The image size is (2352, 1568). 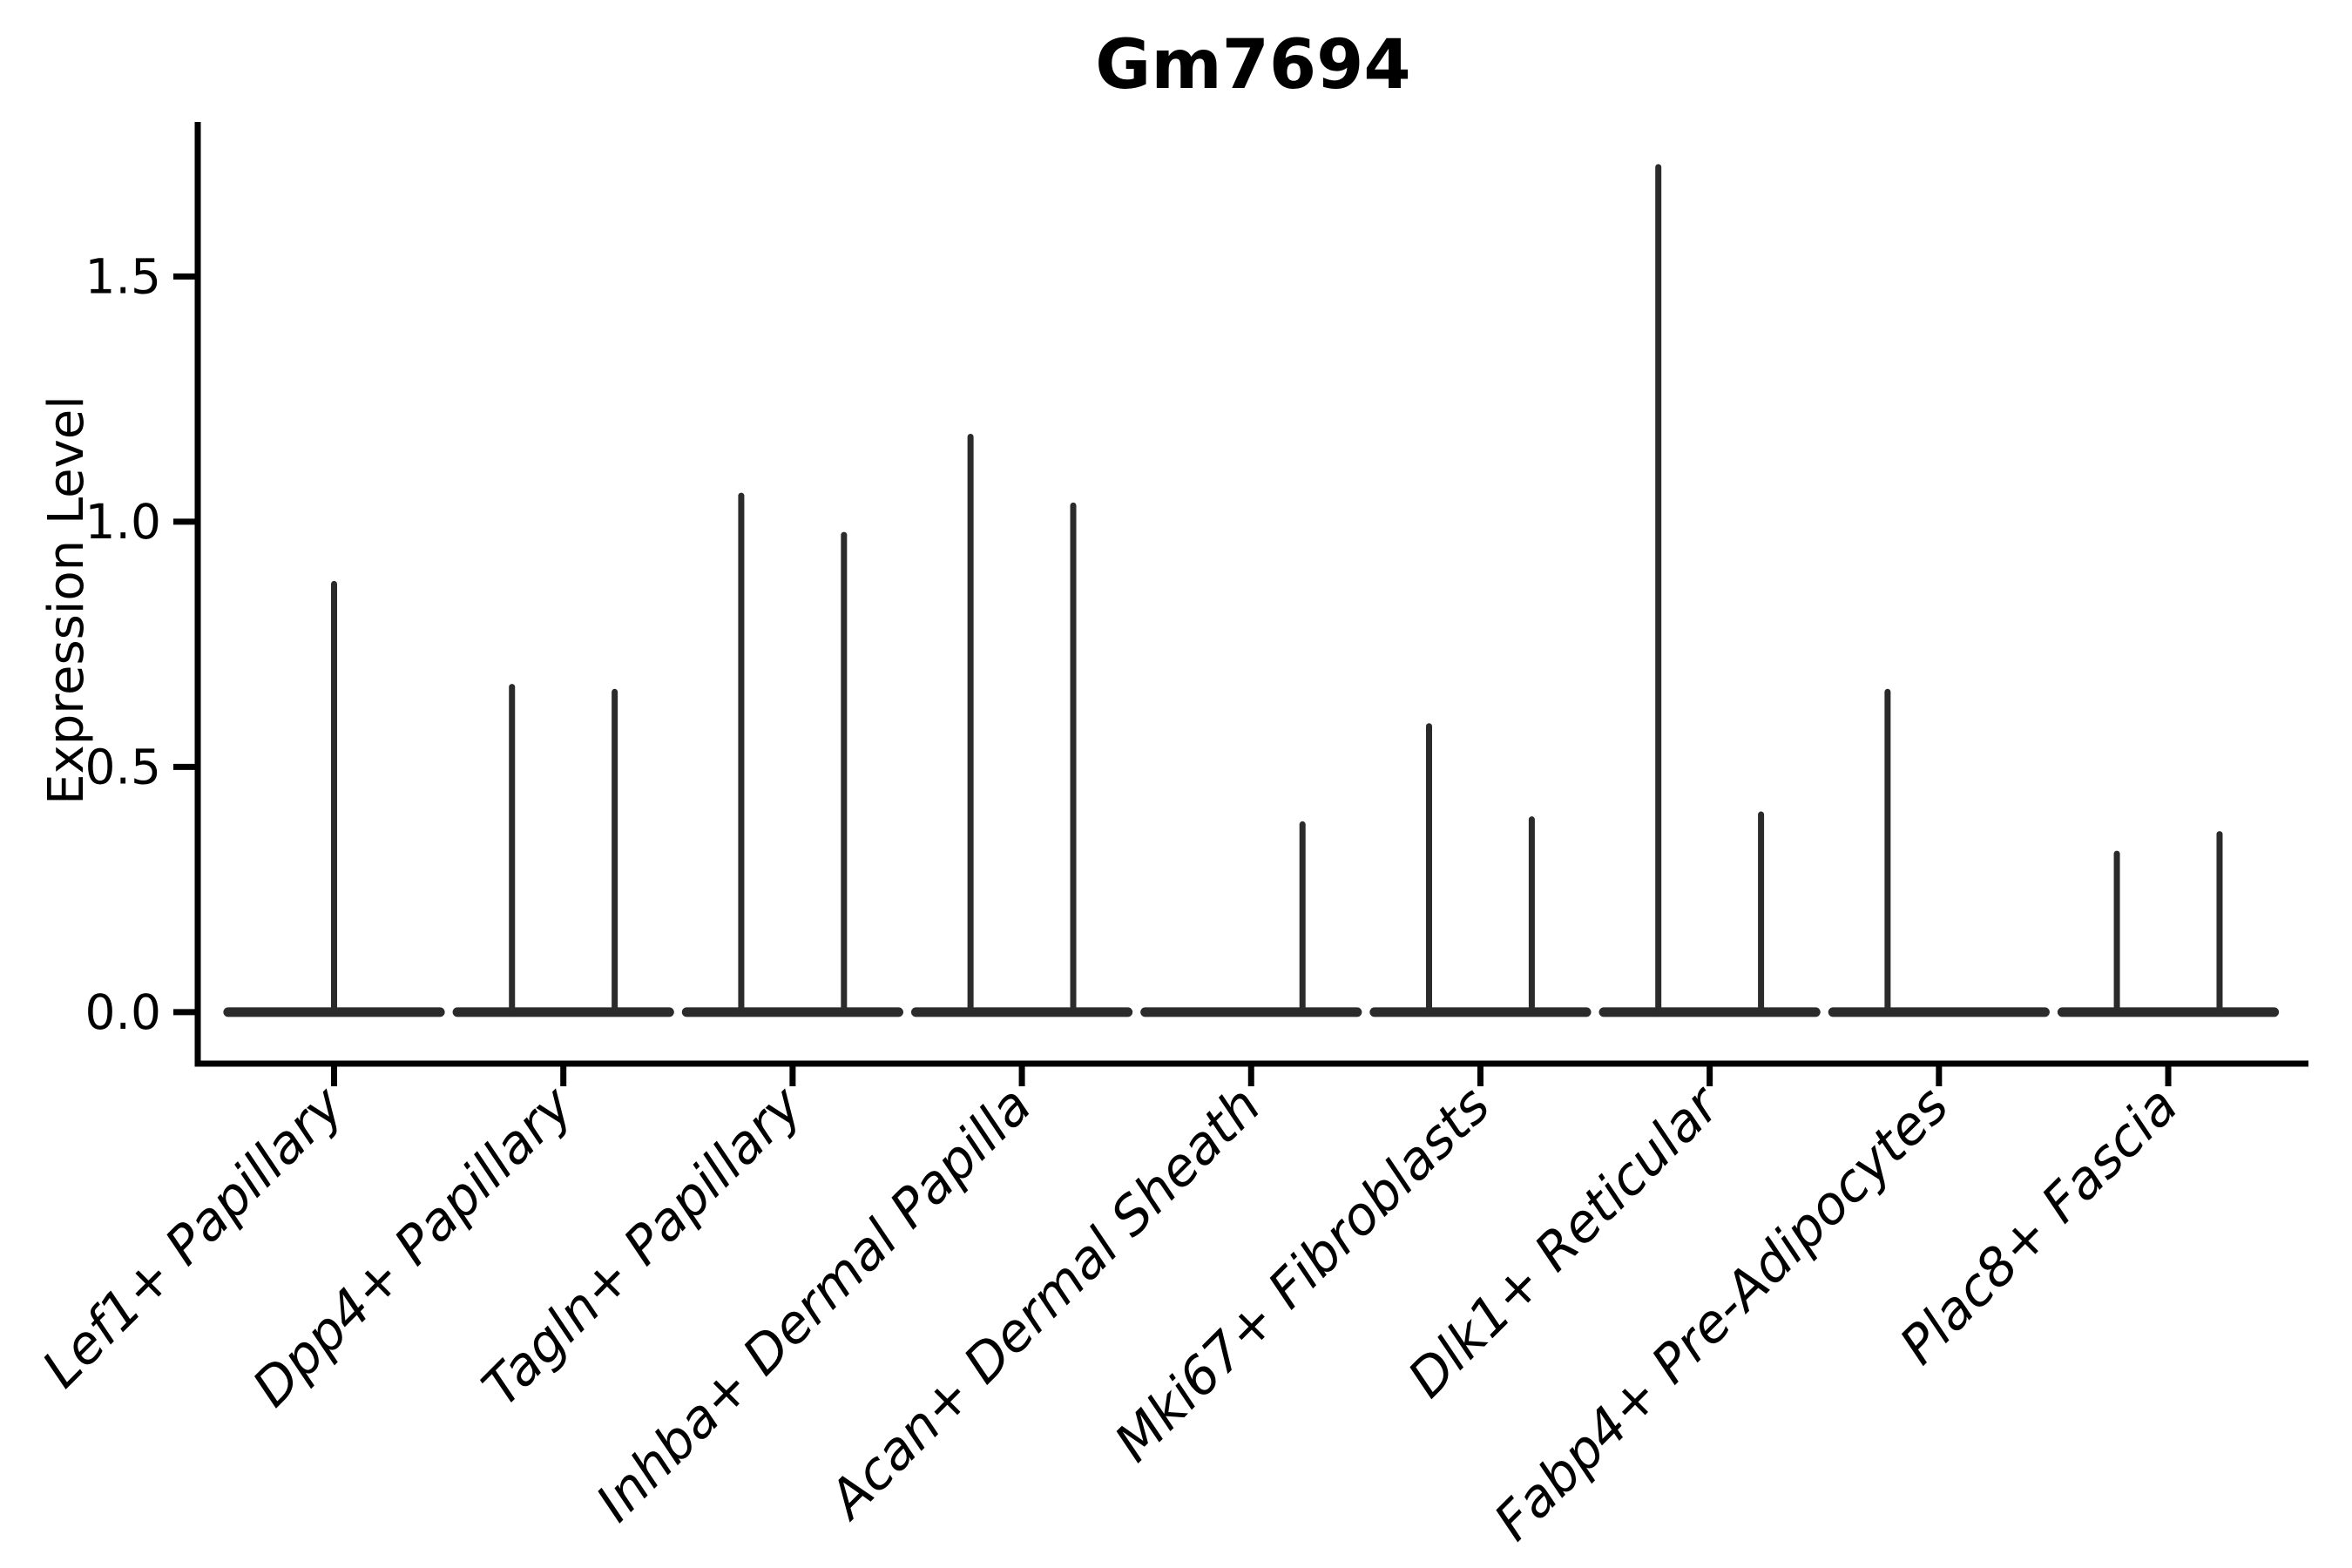 What do you see at coordinates (66, 600) in the screenshot?
I see `y-axis-label: Expression Level` at bounding box center [66, 600].